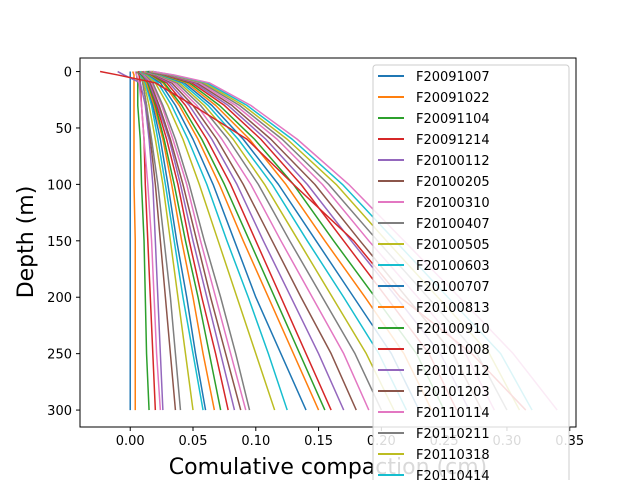 This screenshot has width=640, height=480. What do you see at coordinates (453, 329) in the screenshot?
I see `legend-label: F20100910` at bounding box center [453, 329].